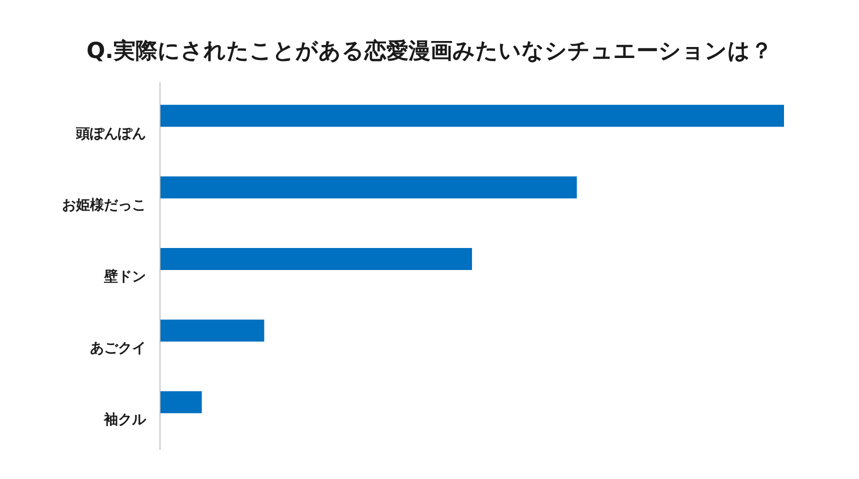 The height and width of the screenshot is (479, 859). What do you see at coordinates (124, 276) in the screenshot?
I see `y-tick-label: 壁ドン` at bounding box center [124, 276].